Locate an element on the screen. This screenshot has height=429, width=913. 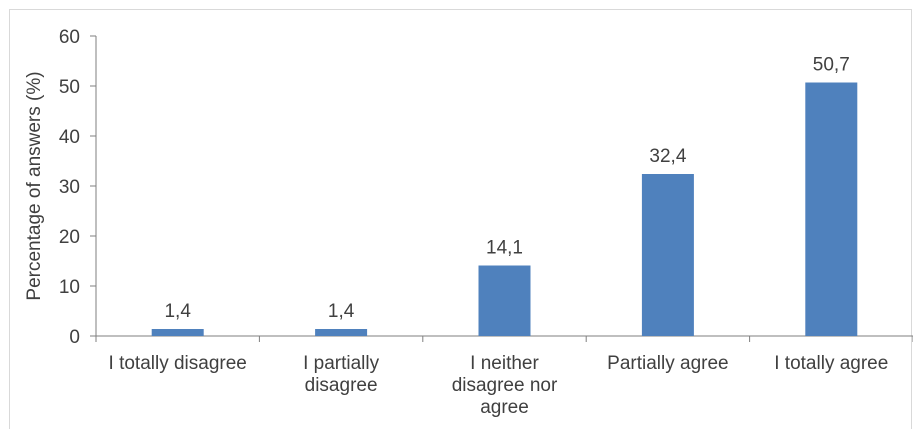
data-label: 50,7 is located at coordinates (831, 65).